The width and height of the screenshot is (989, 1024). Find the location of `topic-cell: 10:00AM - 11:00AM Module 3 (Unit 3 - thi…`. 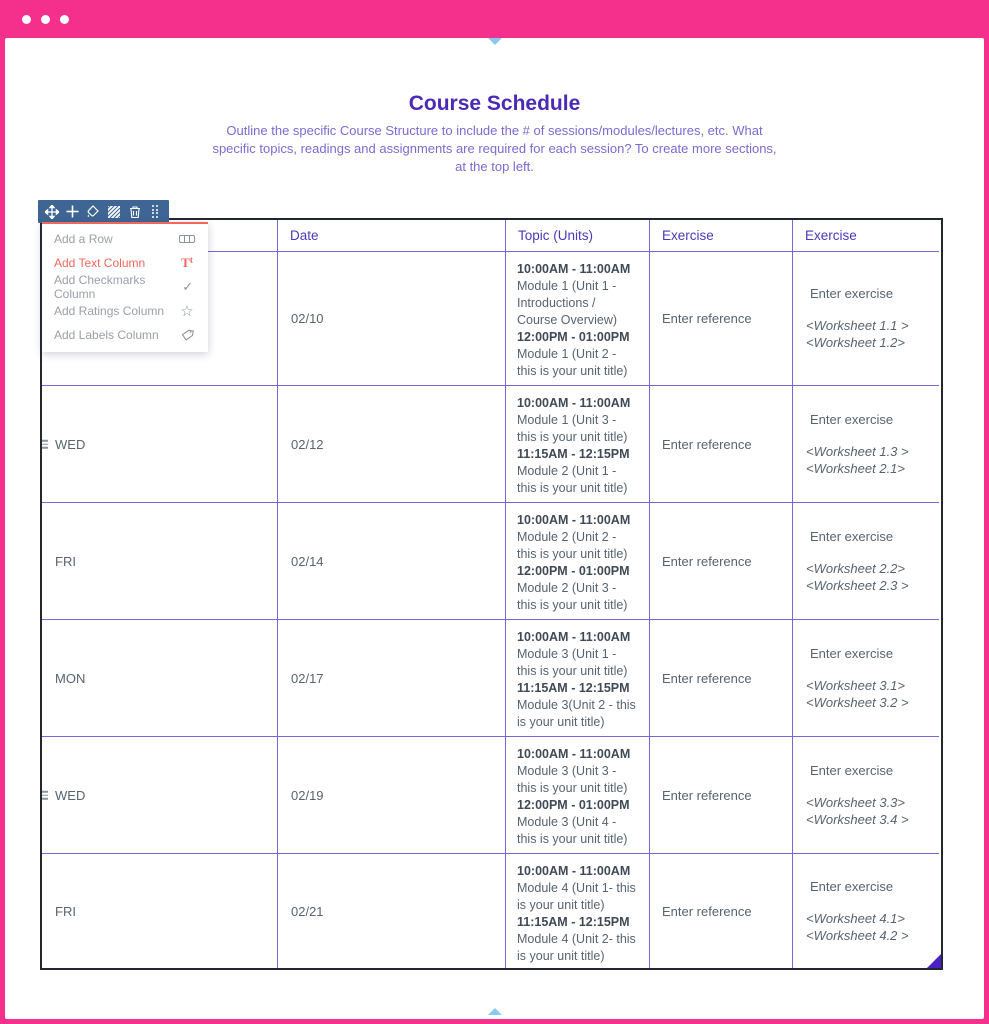

topic-cell: 10:00AM - 11:00AM Module 3 (Unit 3 - thi… is located at coordinates (578, 795).